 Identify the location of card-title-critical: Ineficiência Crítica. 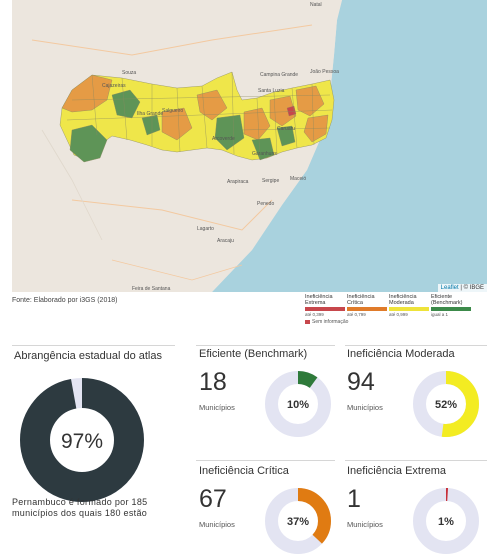
(244, 471).